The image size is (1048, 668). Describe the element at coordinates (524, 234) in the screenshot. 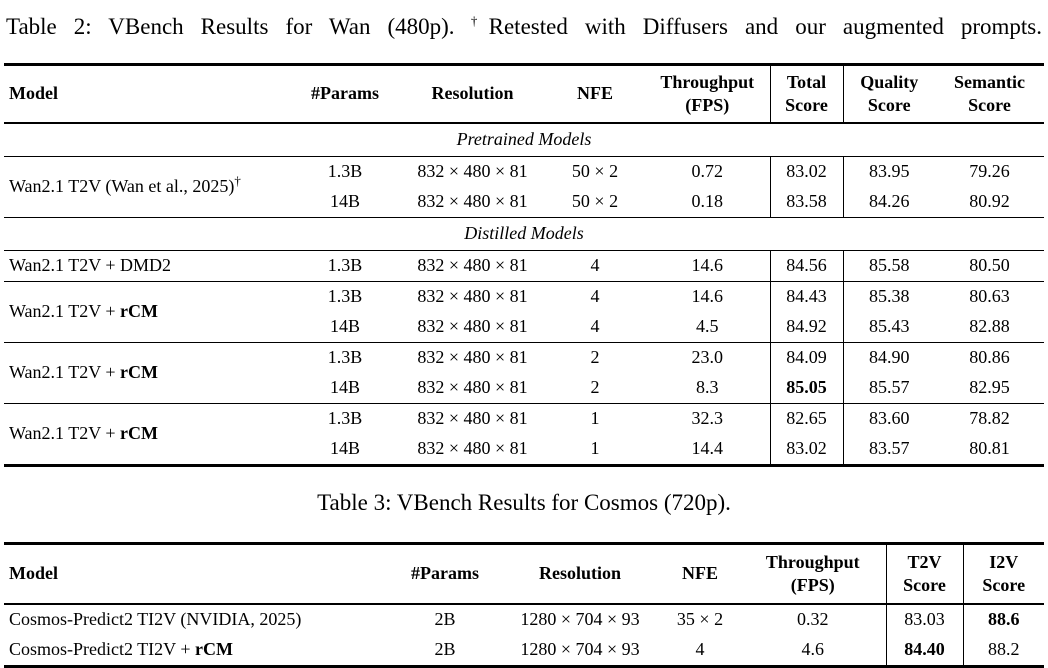

I see `section-distilled: Distilled Models` at that location.